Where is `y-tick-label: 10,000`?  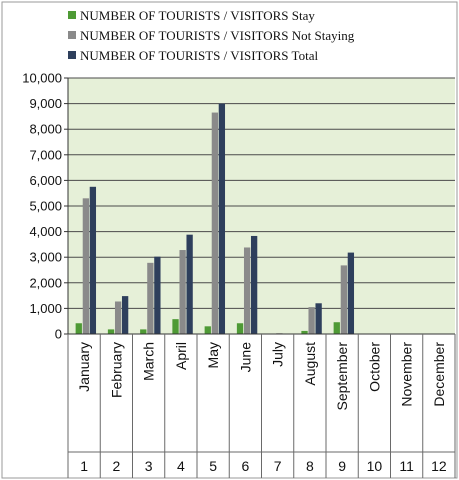
y-tick-label: 10,000 is located at coordinates (42, 78).